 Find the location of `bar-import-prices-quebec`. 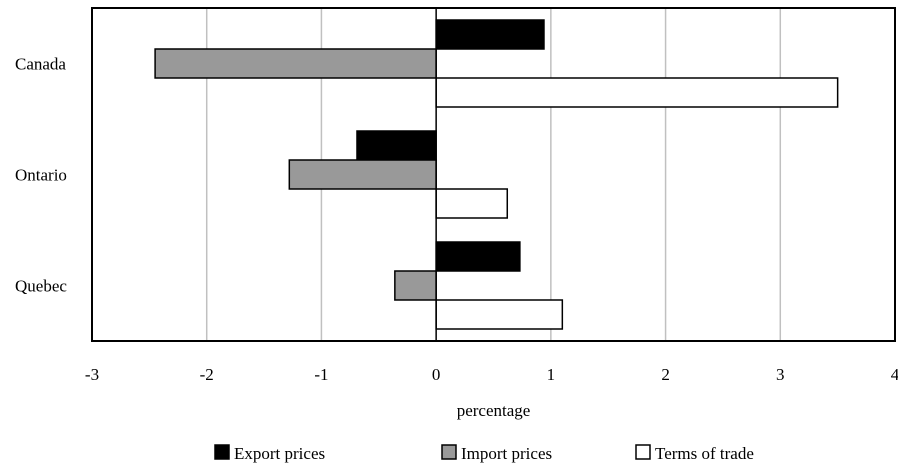

bar-import-prices-quebec is located at coordinates (415, 285).